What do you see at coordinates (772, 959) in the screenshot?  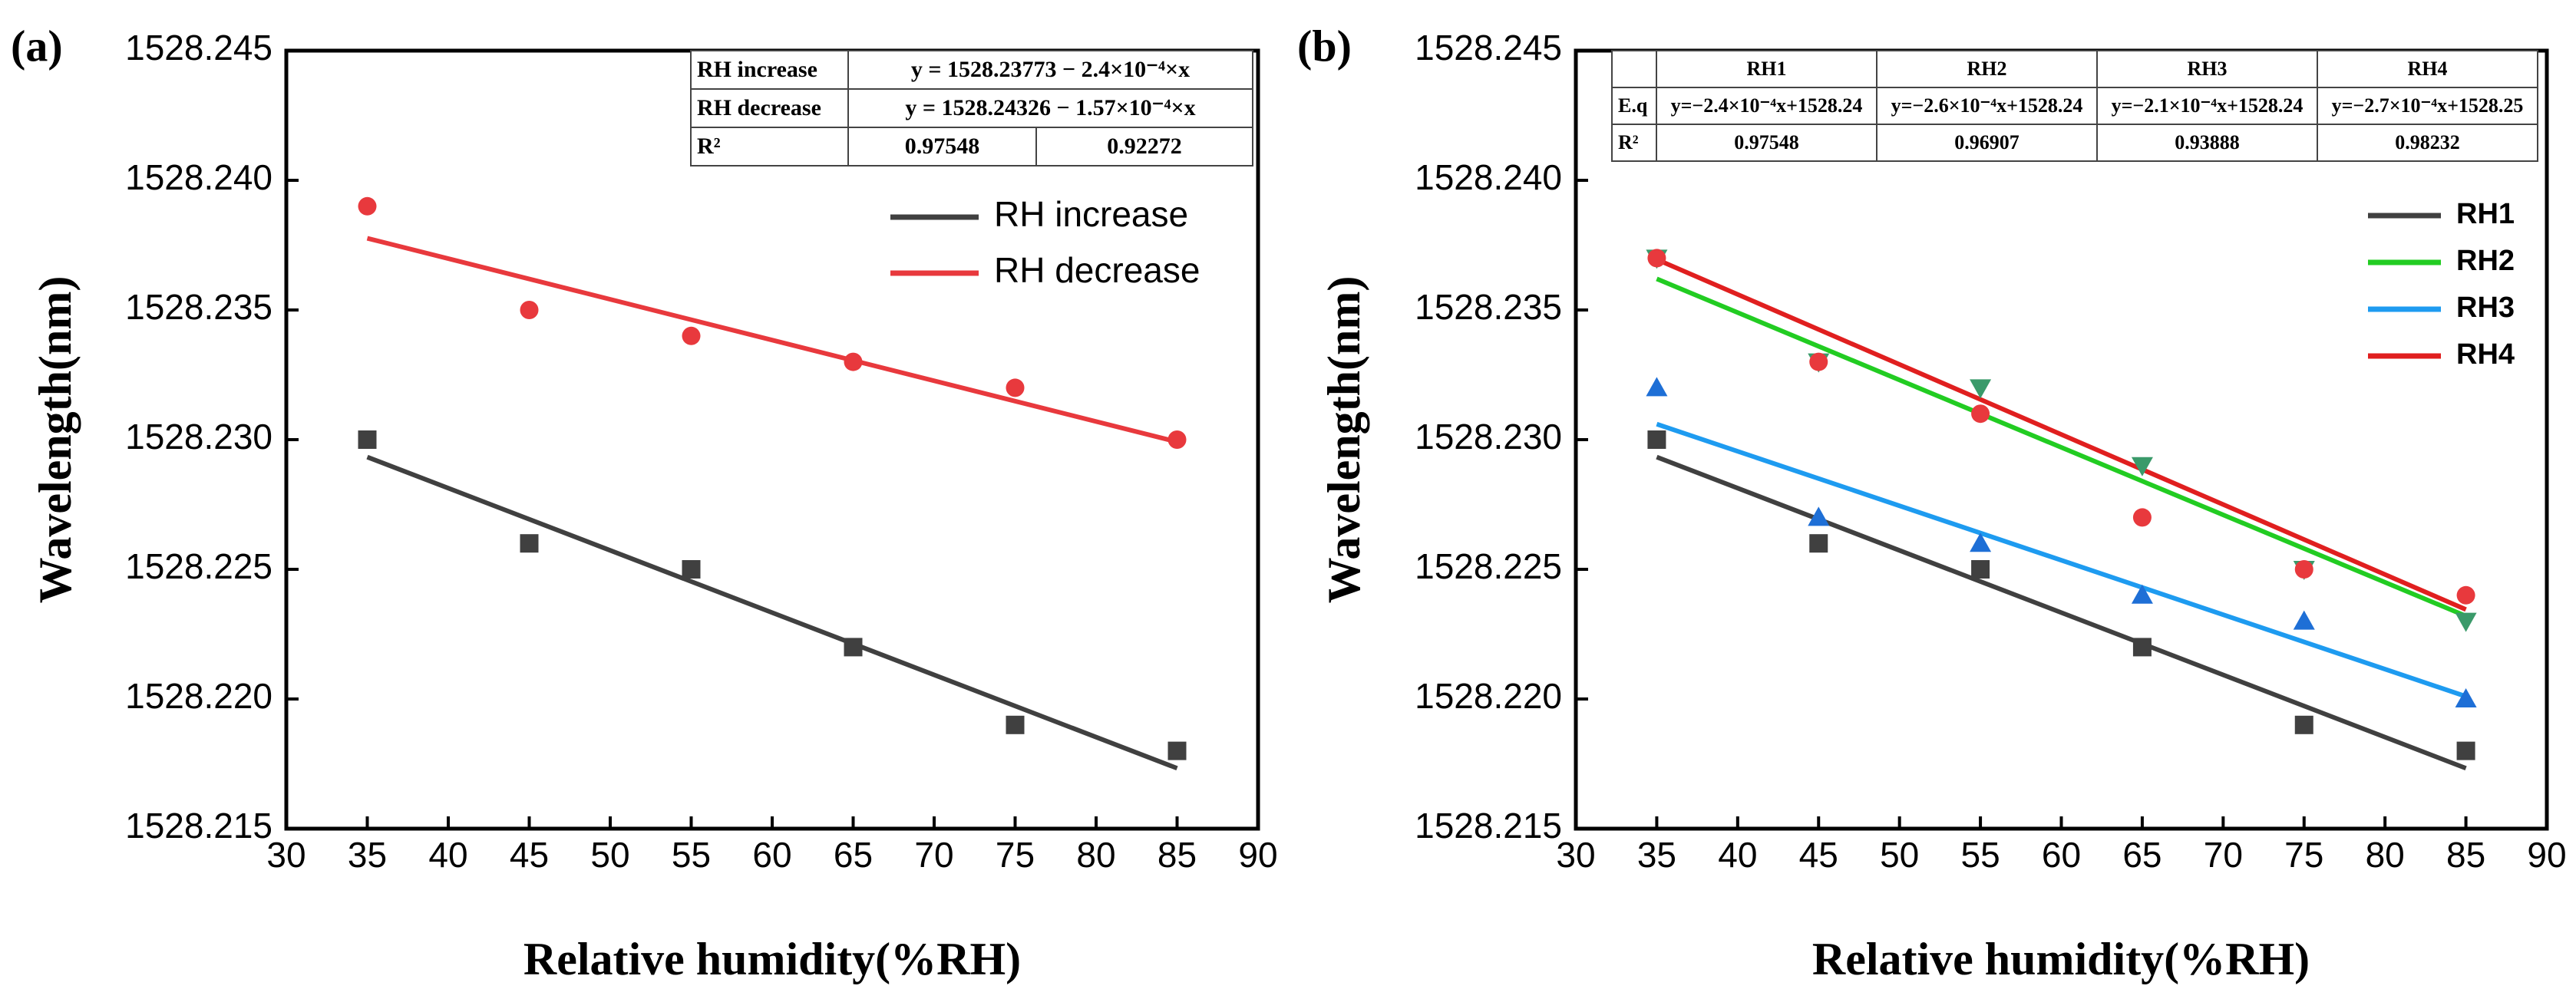 I see `x-axis-title: Relative humidity(%RH)` at bounding box center [772, 959].